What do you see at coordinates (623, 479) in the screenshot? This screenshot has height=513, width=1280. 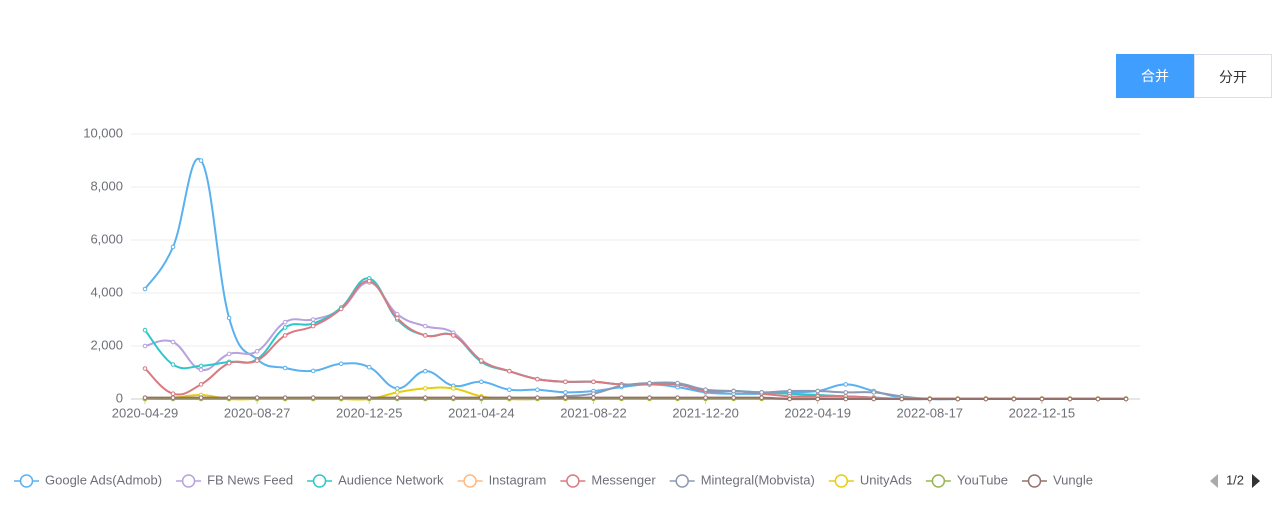 I see `legend-label: Messenger` at bounding box center [623, 479].